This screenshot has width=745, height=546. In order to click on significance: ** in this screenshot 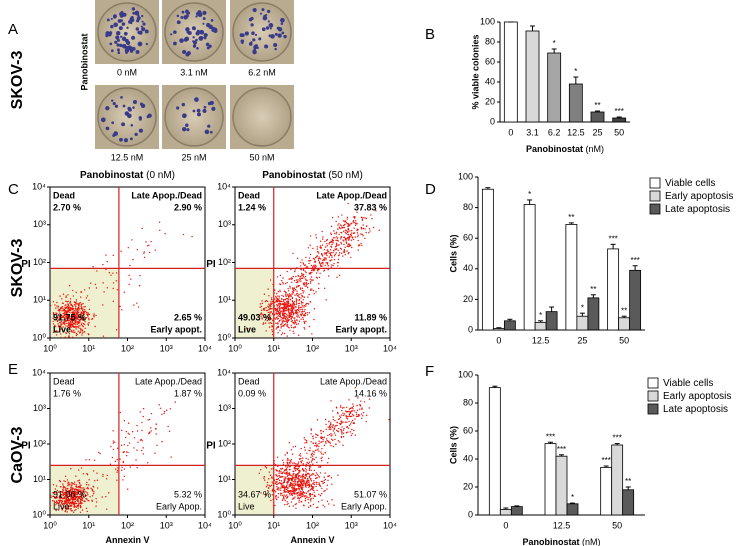, I will do `click(624, 310)`.